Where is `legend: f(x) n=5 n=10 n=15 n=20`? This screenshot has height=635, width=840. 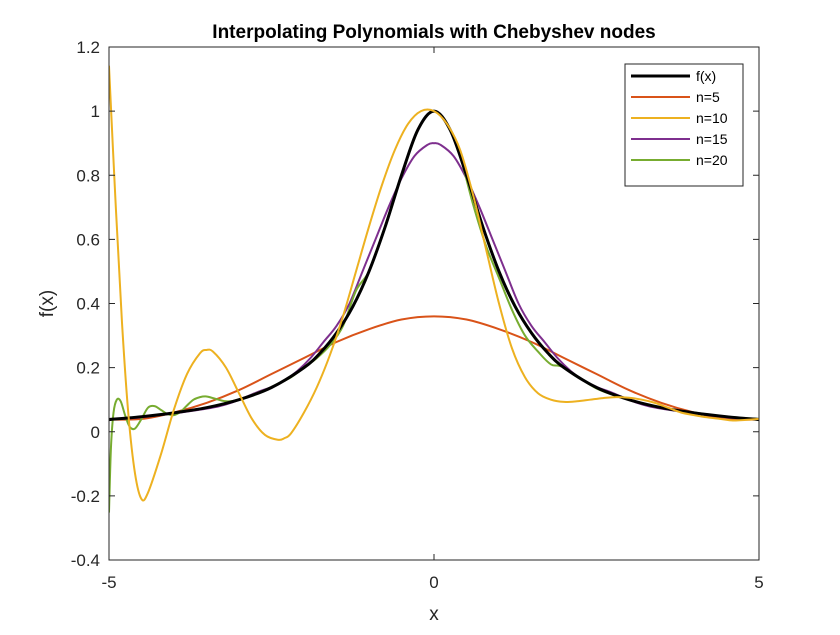
legend: f(x) n=5 n=10 n=15 n=20 is located at coordinates (684, 125).